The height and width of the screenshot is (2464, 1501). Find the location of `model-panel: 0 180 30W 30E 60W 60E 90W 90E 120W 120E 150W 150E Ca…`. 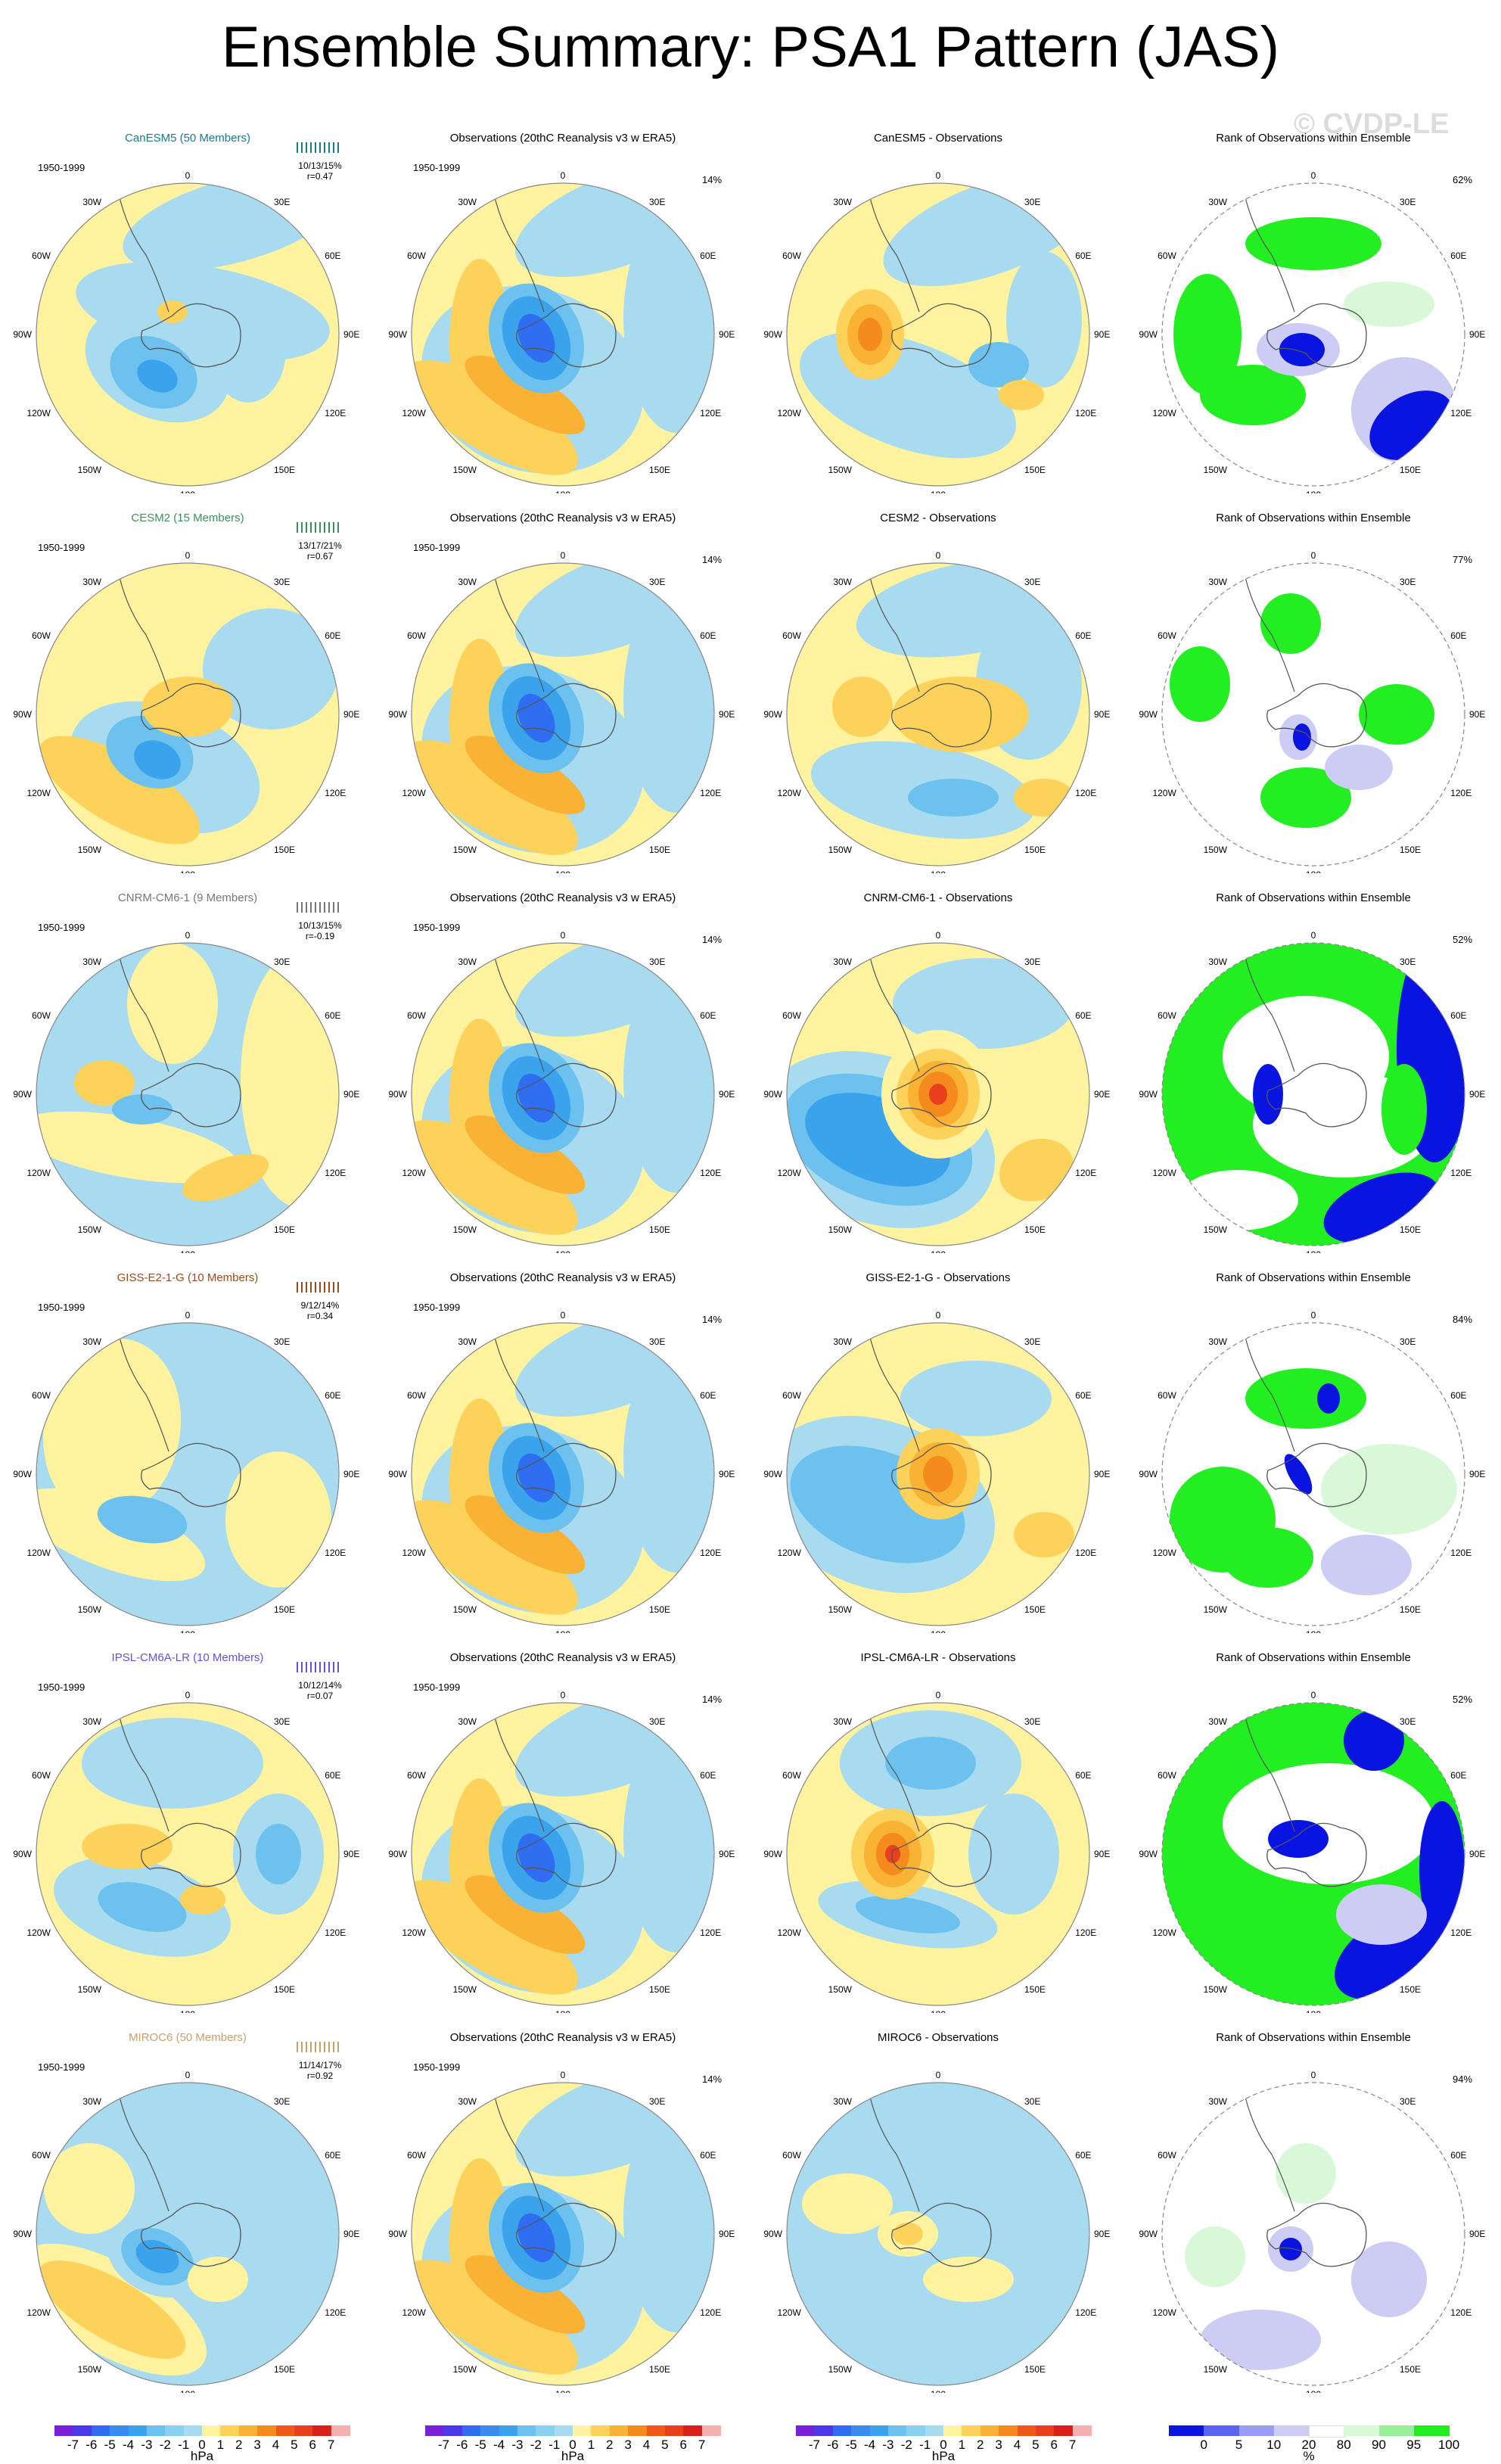

model-panel: 0 180 30W 30E 60W 60E 90W 90E 120W 120E 150W 150E Ca… is located at coordinates (187, 304).